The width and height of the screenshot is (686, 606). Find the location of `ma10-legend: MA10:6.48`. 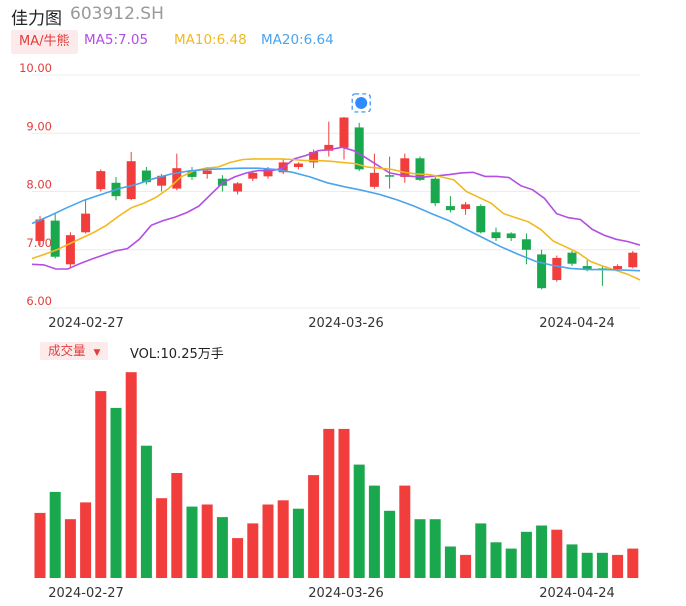

ma10-legend: MA10:6.48 is located at coordinates (210, 40).